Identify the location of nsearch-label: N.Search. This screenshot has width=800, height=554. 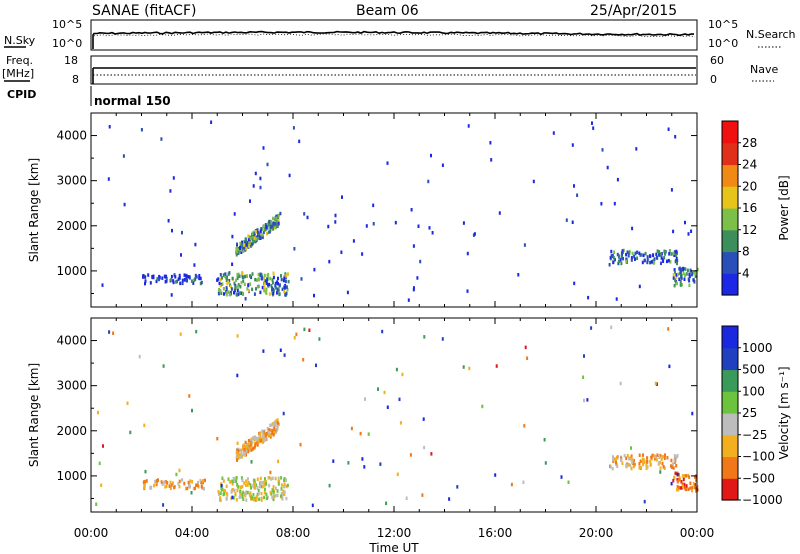
(771, 34).